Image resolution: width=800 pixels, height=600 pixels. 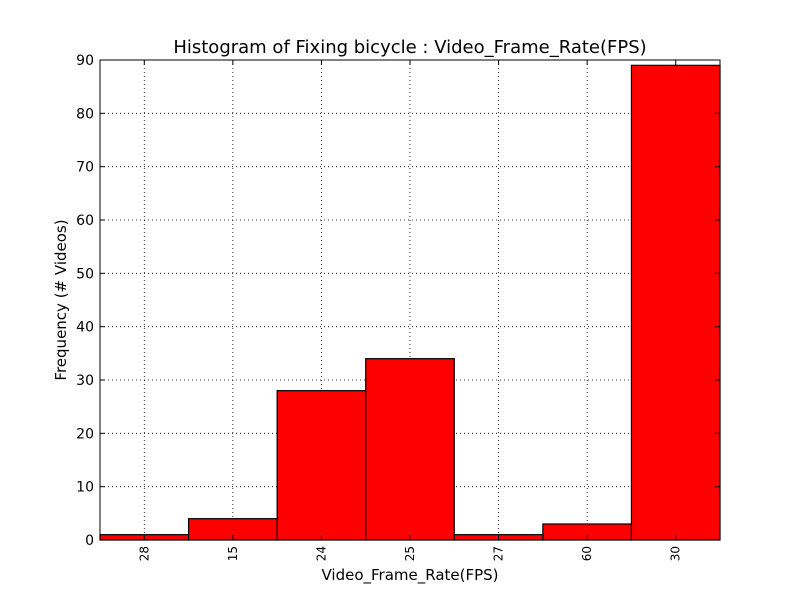 What do you see at coordinates (85, 114) in the screenshot?
I see `y-tick-label: 80` at bounding box center [85, 114].